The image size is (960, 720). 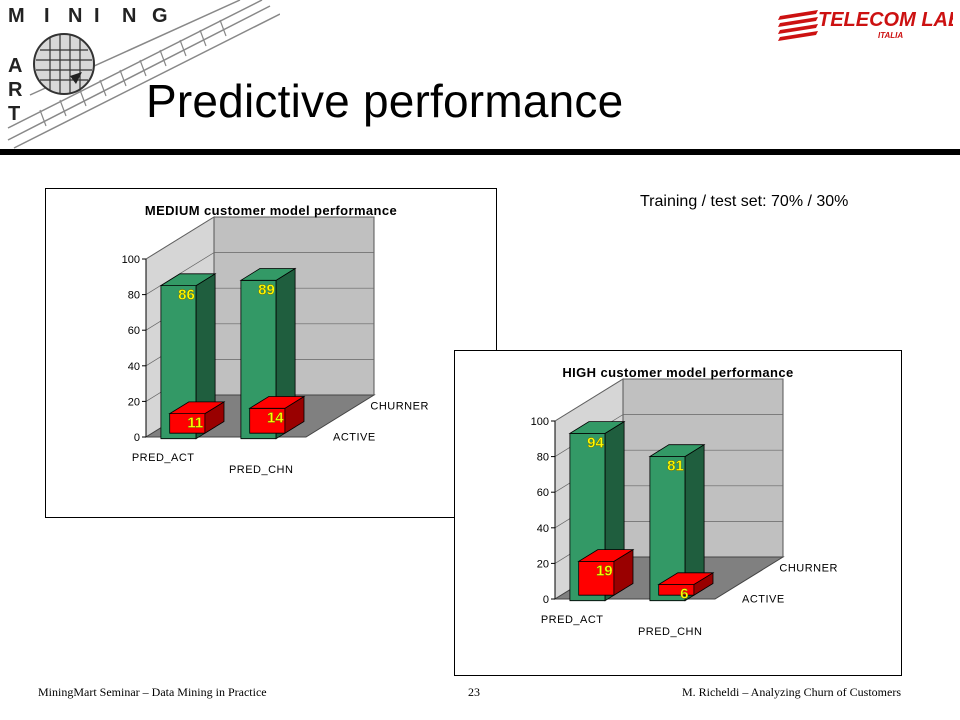 I want to click on chart-1-data-label: 19, so click(x=604, y=570).